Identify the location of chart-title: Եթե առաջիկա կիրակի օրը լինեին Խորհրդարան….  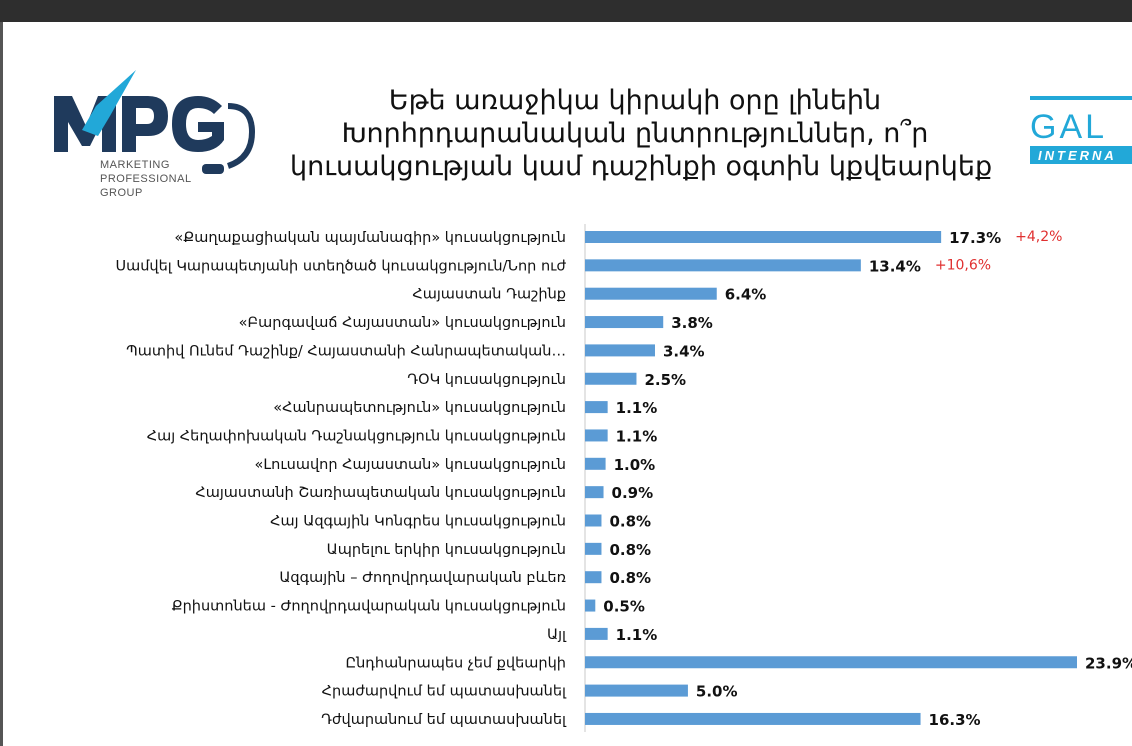
(641, 133).